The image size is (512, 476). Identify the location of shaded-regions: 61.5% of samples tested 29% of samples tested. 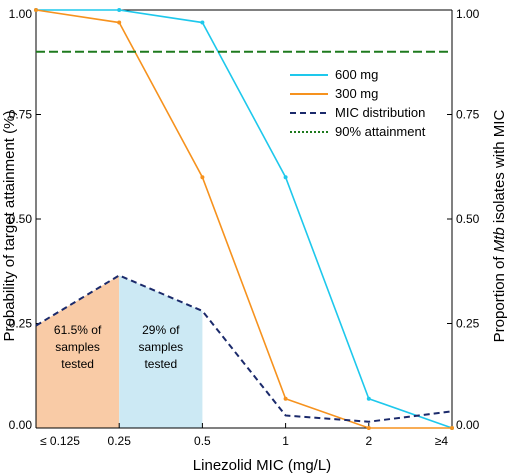
(119, 351).